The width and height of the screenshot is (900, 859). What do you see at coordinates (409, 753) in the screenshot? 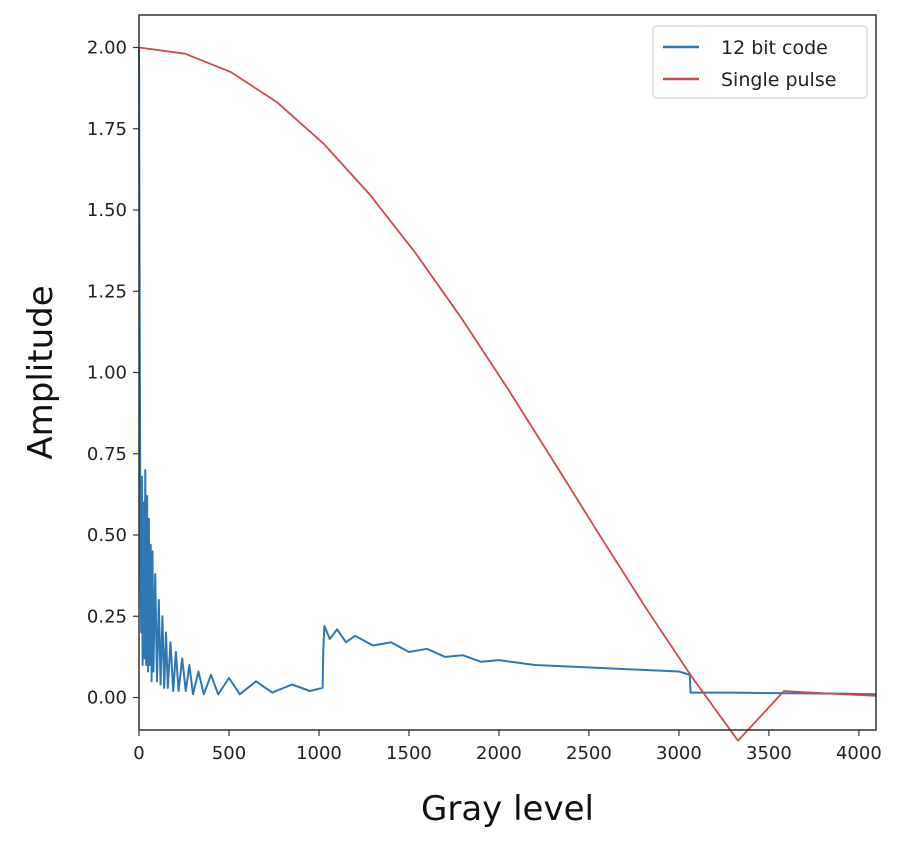
I see `x-tick-label: 1500` at bounding box center [409, 753].